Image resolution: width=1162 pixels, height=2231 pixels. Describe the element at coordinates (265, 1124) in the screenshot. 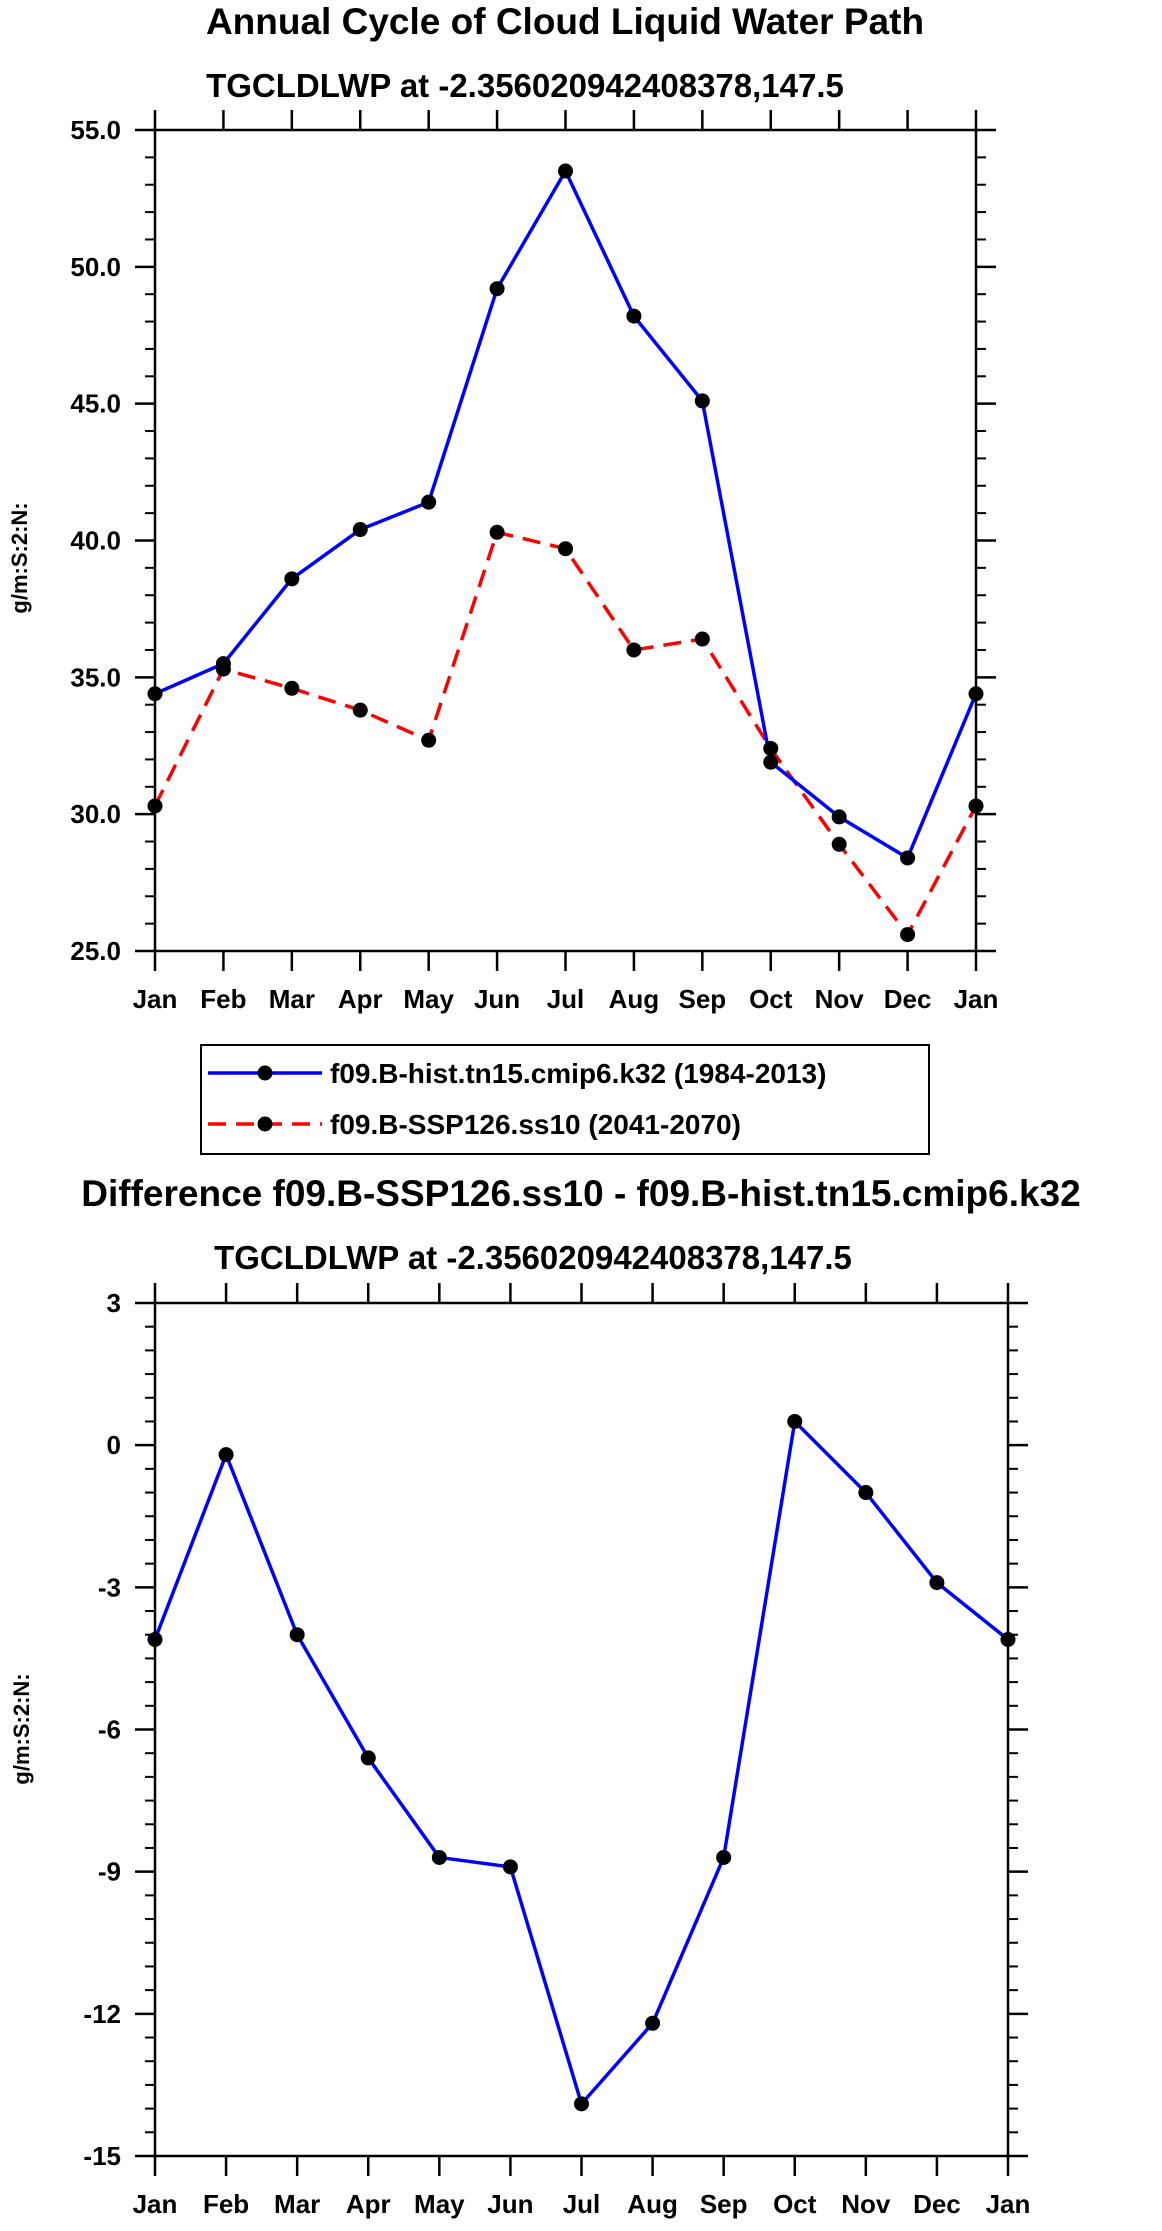

I see `legend-marker-ssp` at that location.